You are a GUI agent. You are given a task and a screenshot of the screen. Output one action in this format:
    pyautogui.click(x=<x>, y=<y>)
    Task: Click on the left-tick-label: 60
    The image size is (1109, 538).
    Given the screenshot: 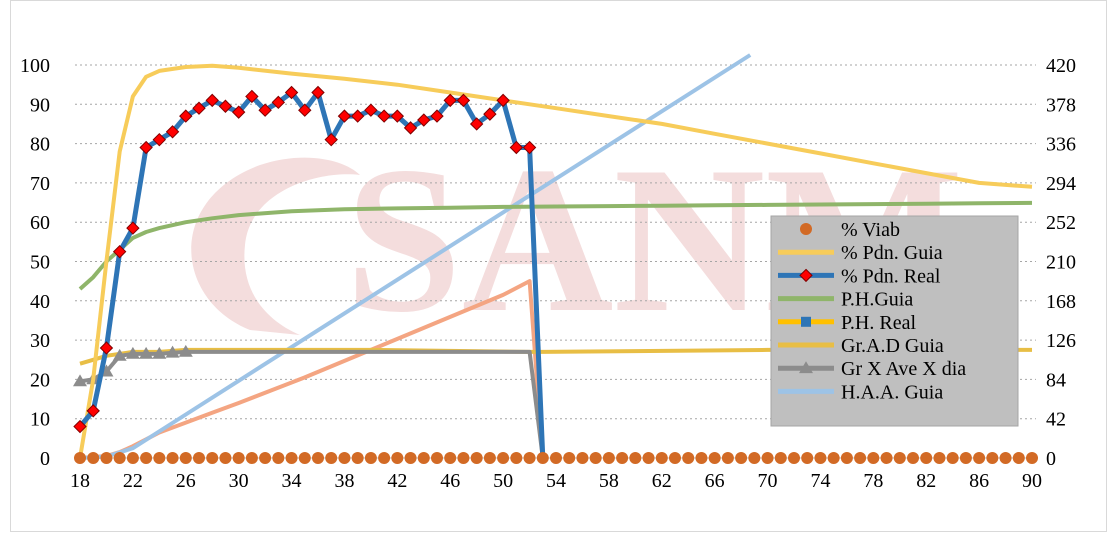 What is the action you would take?
    pyautogui.click(x=40, y=223)
    